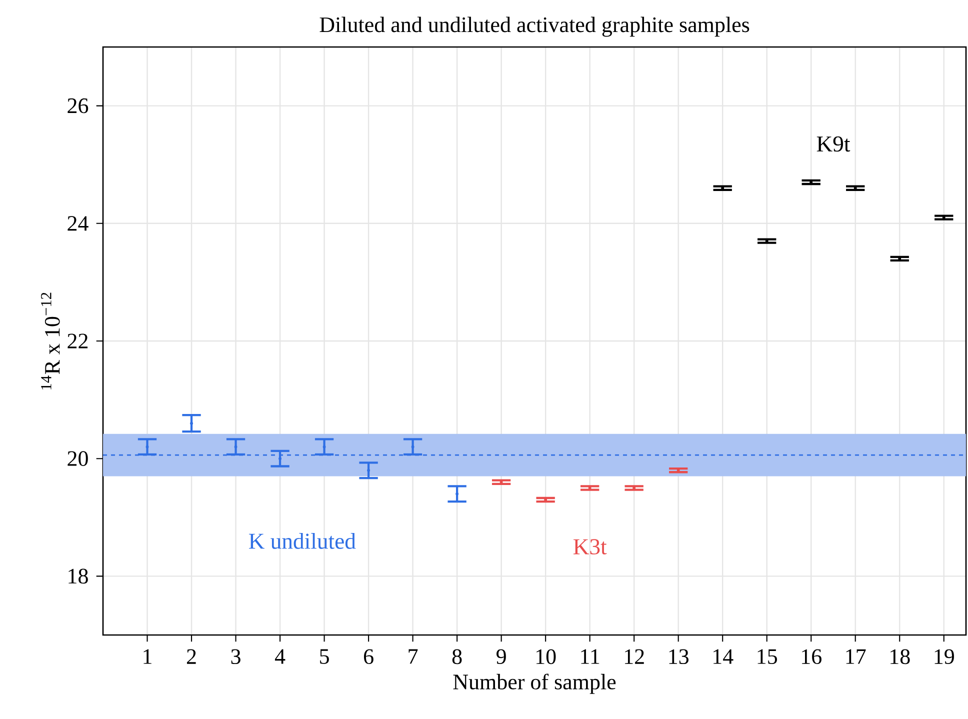  I want to click on x-tick-label: 2, so click(191, 656).